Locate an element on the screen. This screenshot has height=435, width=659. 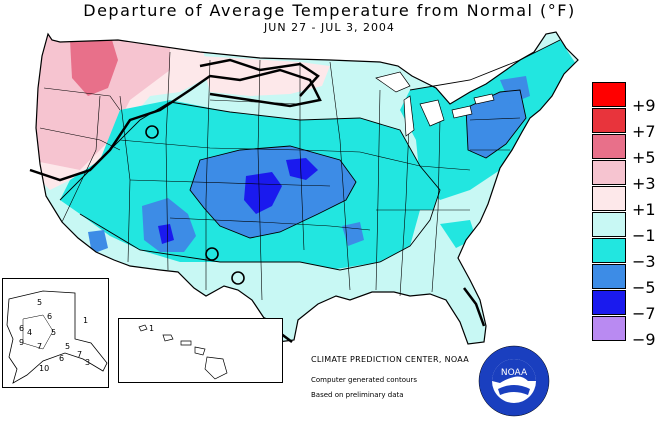
noaa-logo: NOAA is located at coordinates (514, 381).